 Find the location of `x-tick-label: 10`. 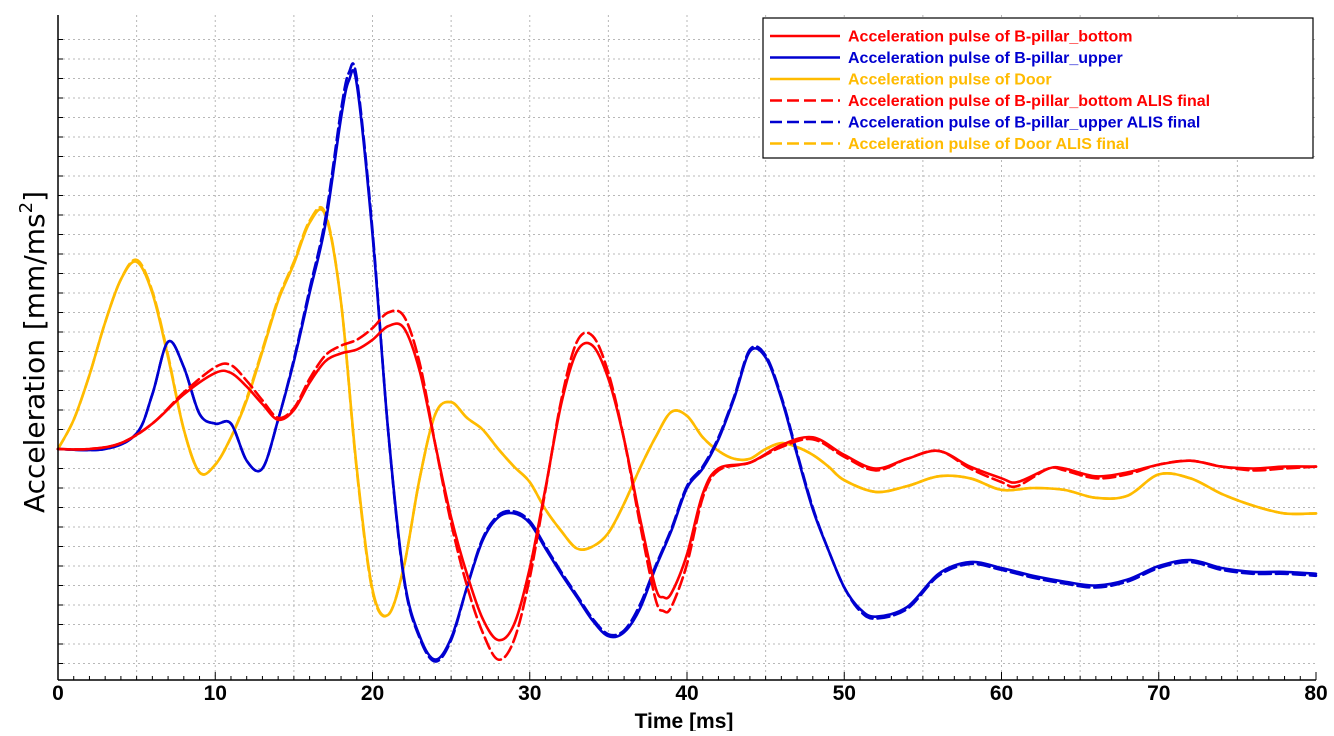

x-tick-label: 10 is located at coordinates (215, 693).